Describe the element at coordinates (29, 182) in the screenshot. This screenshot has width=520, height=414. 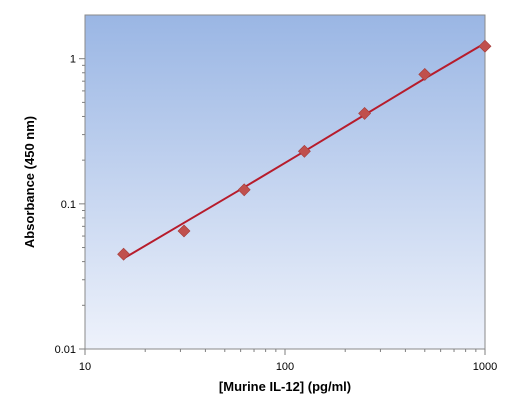
I see `y-axis-title: Absorbance (450 nm)` at that location.